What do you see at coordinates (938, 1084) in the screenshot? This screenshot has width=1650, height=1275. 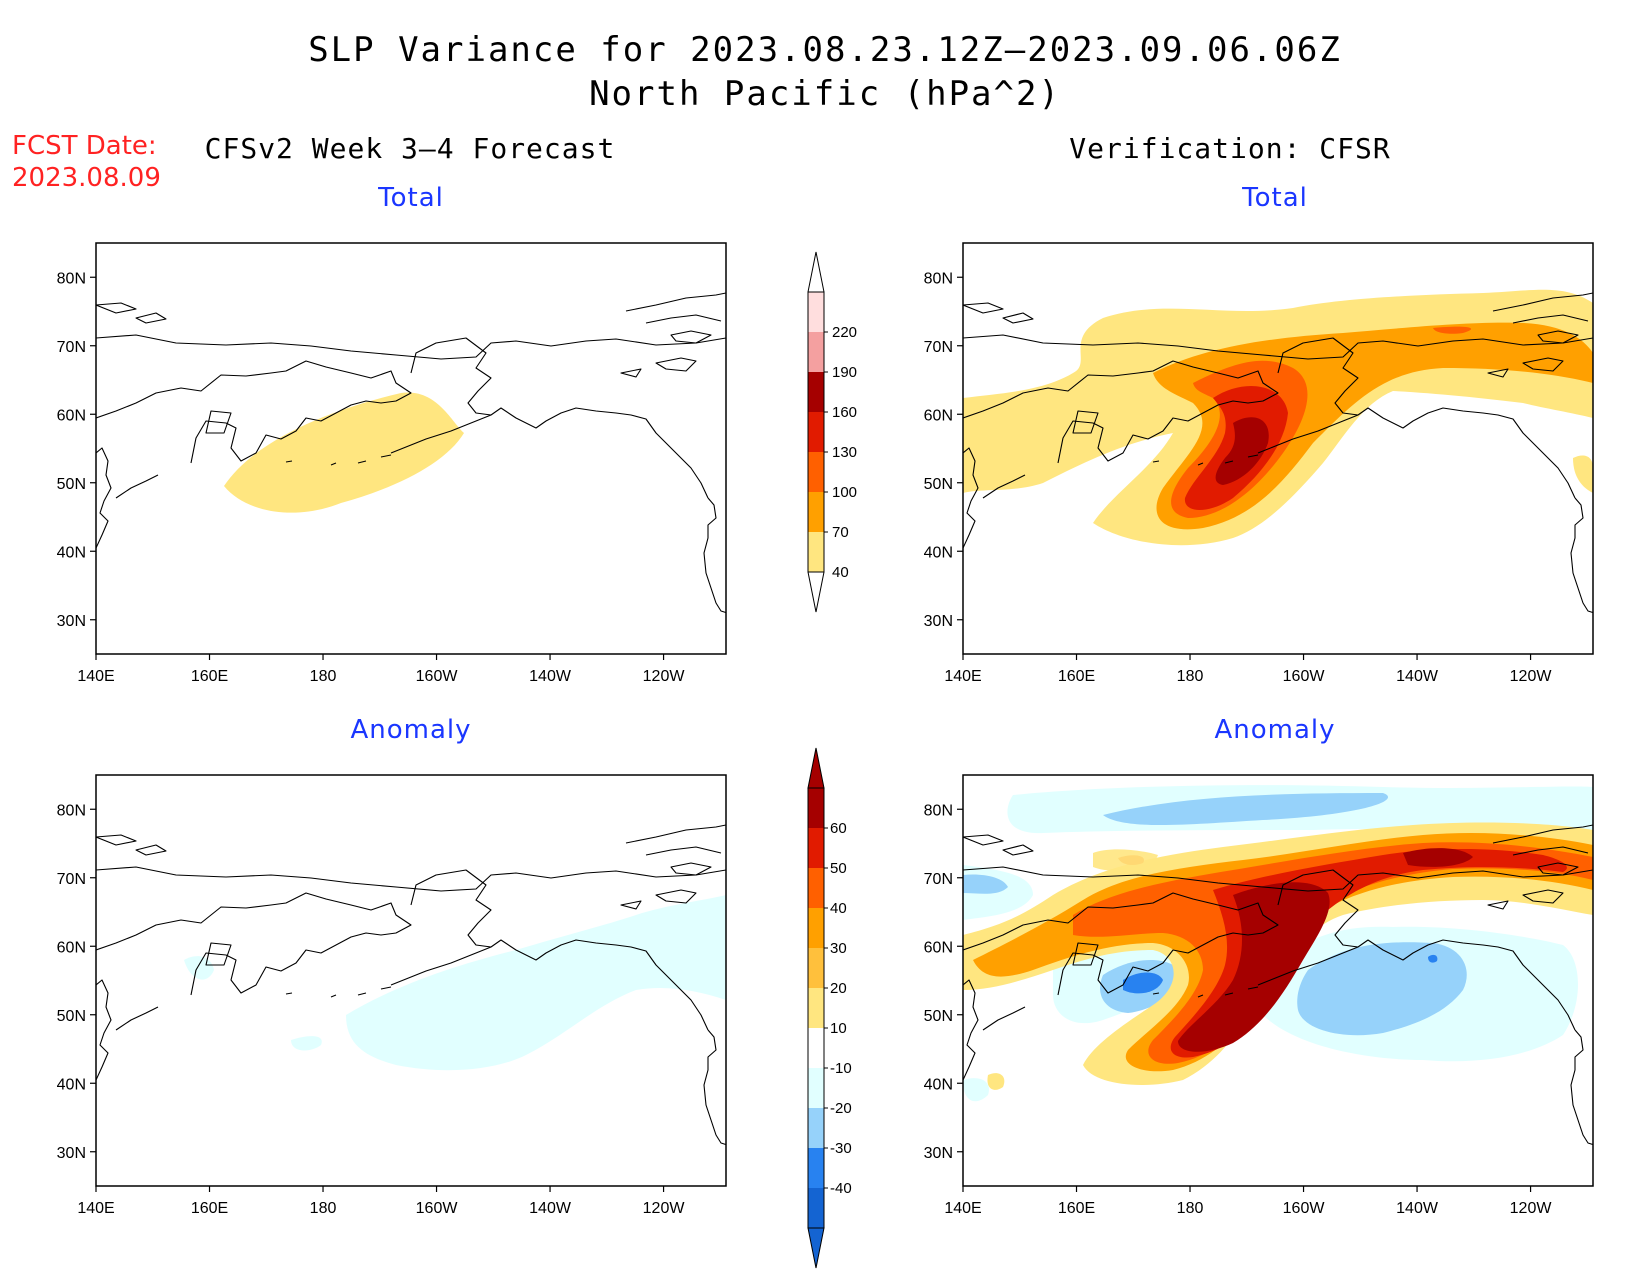 I see `lat-label-verification-anomaly: 40N` at bounding box center [938, 1084].